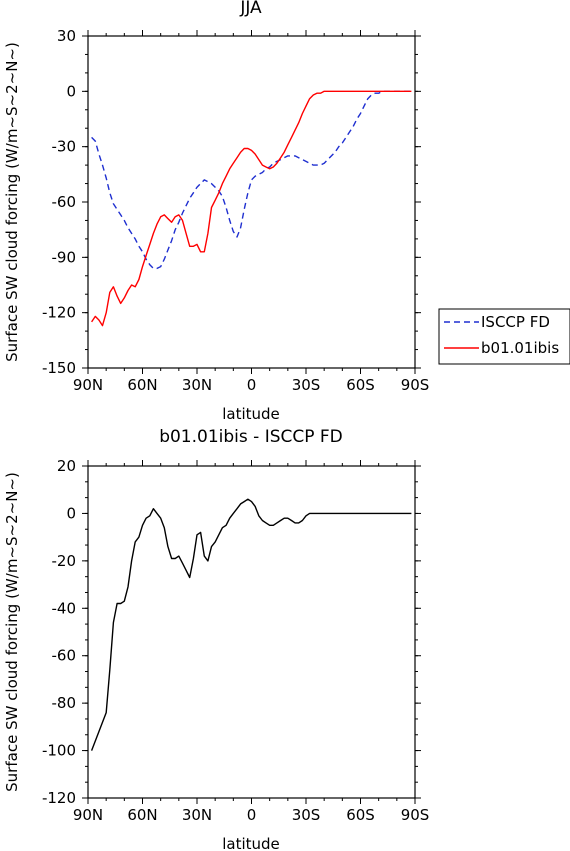 This screenshot has width=570, height=851. What do you see at coordinates (59, 751) in the screenshot?
I see `y-tick-label: -100` at bounding box center [59, 751].